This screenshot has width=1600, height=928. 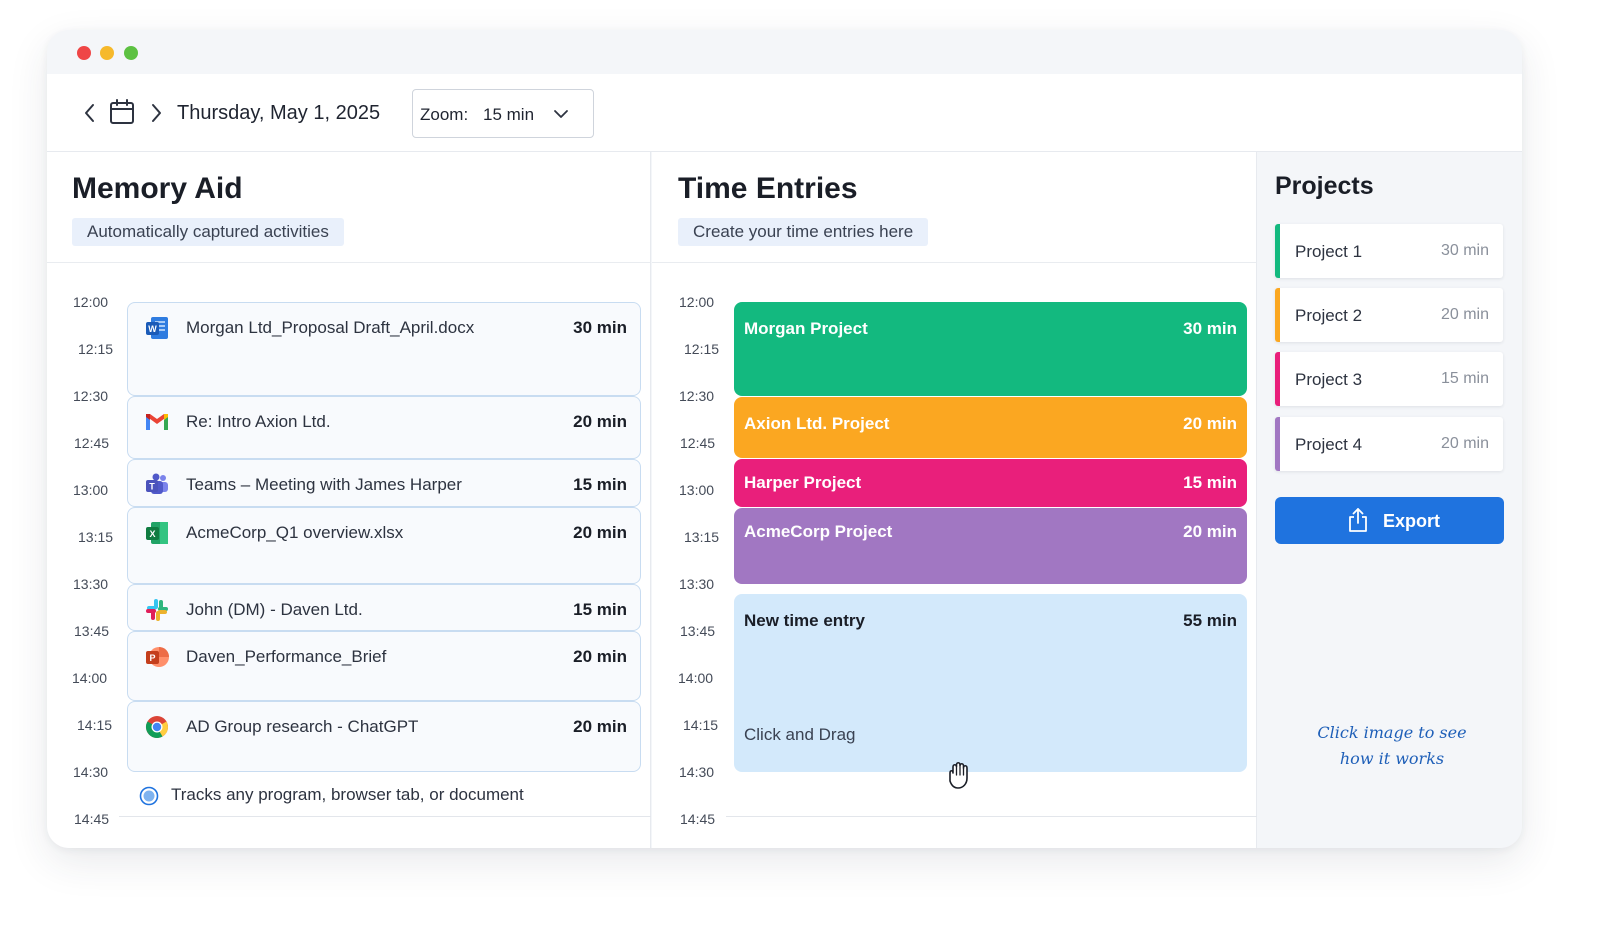 What do you see at coordinates (1358, 520) in the screenshot?
I see `share-export-icon` at bounding box center [1358, 520].